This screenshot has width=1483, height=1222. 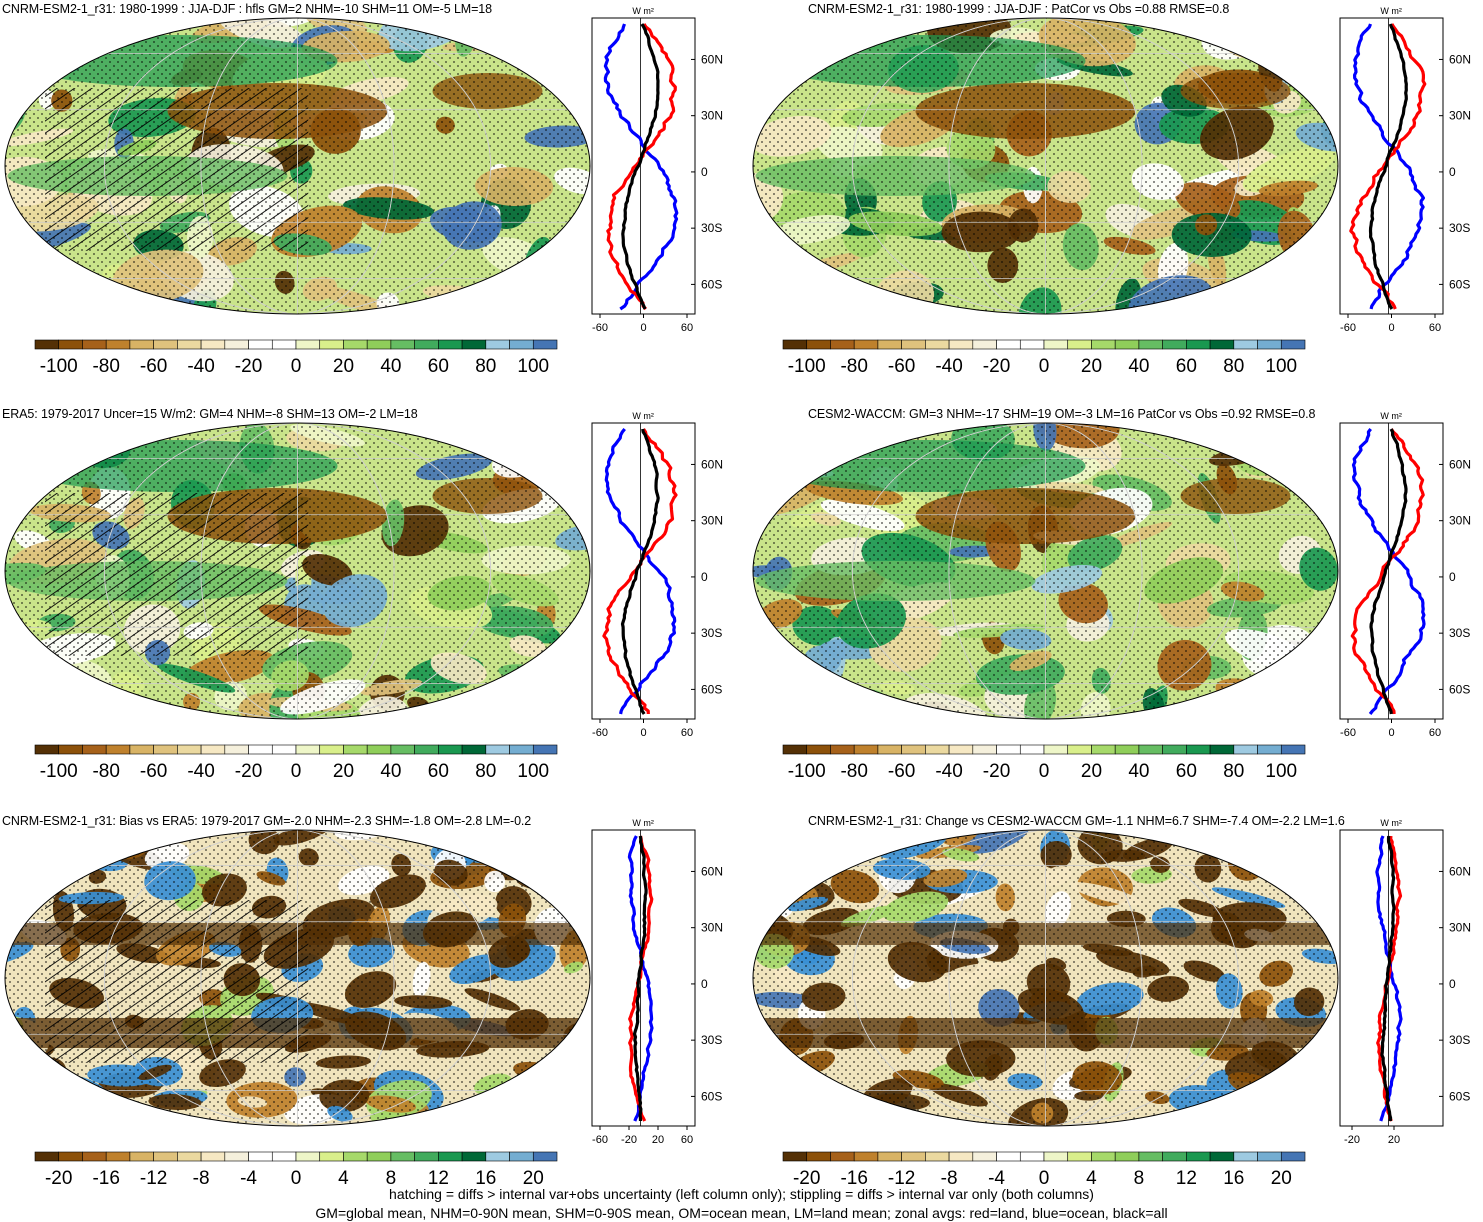 I want to click on colorbar-label: -80, so click(x=853, y=771).